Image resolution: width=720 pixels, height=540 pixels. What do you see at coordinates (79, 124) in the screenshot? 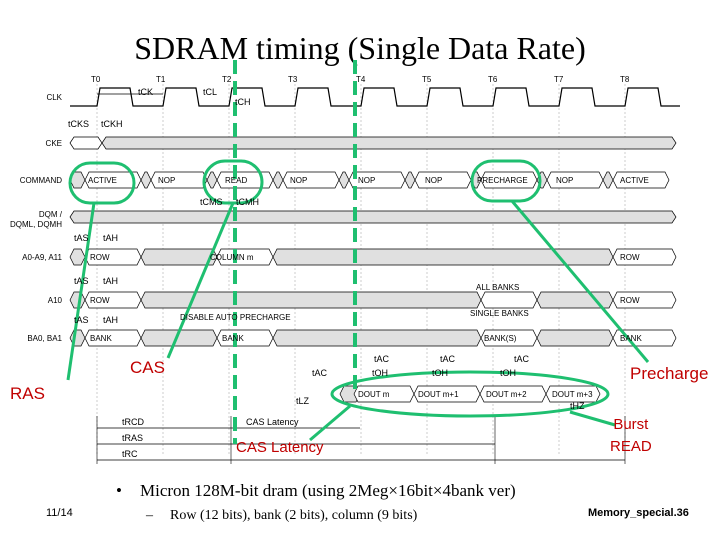
I see `param-tcks: tCKS` at bounding box center [79, 124].